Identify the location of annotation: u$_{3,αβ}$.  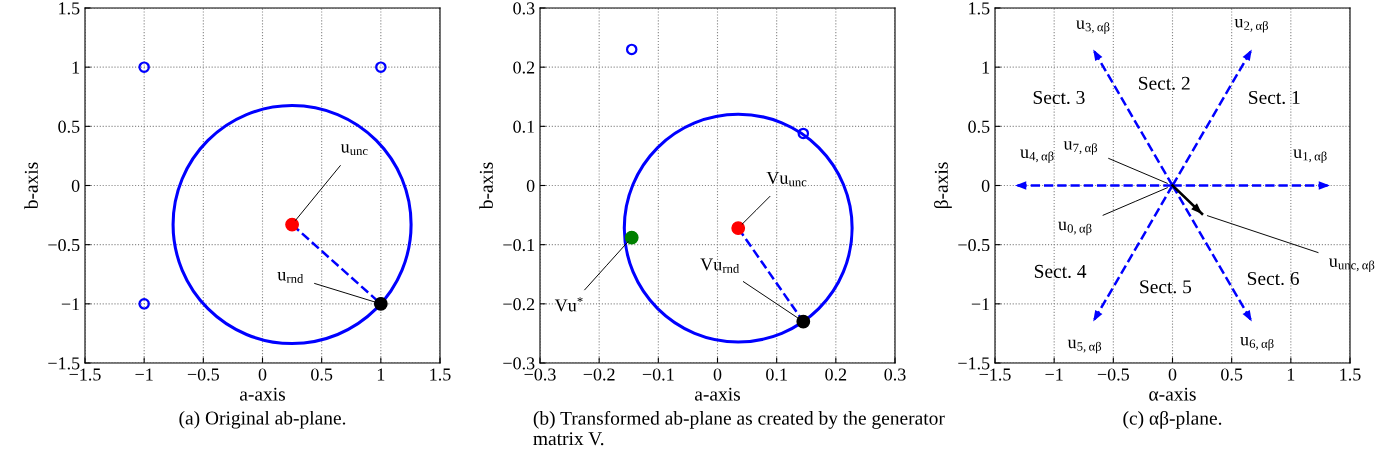
(1093, 27).